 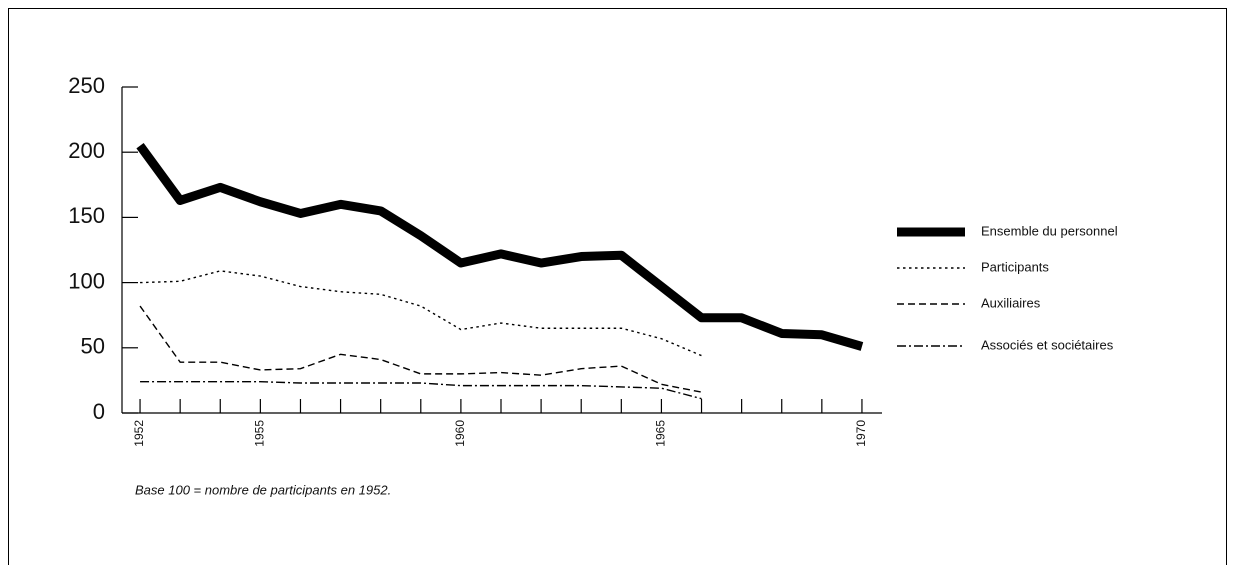 What do you see at coordinates (260, 433) in the screenshot?
I see `x-tick-label: 1955` at bounding box center [260, 433].